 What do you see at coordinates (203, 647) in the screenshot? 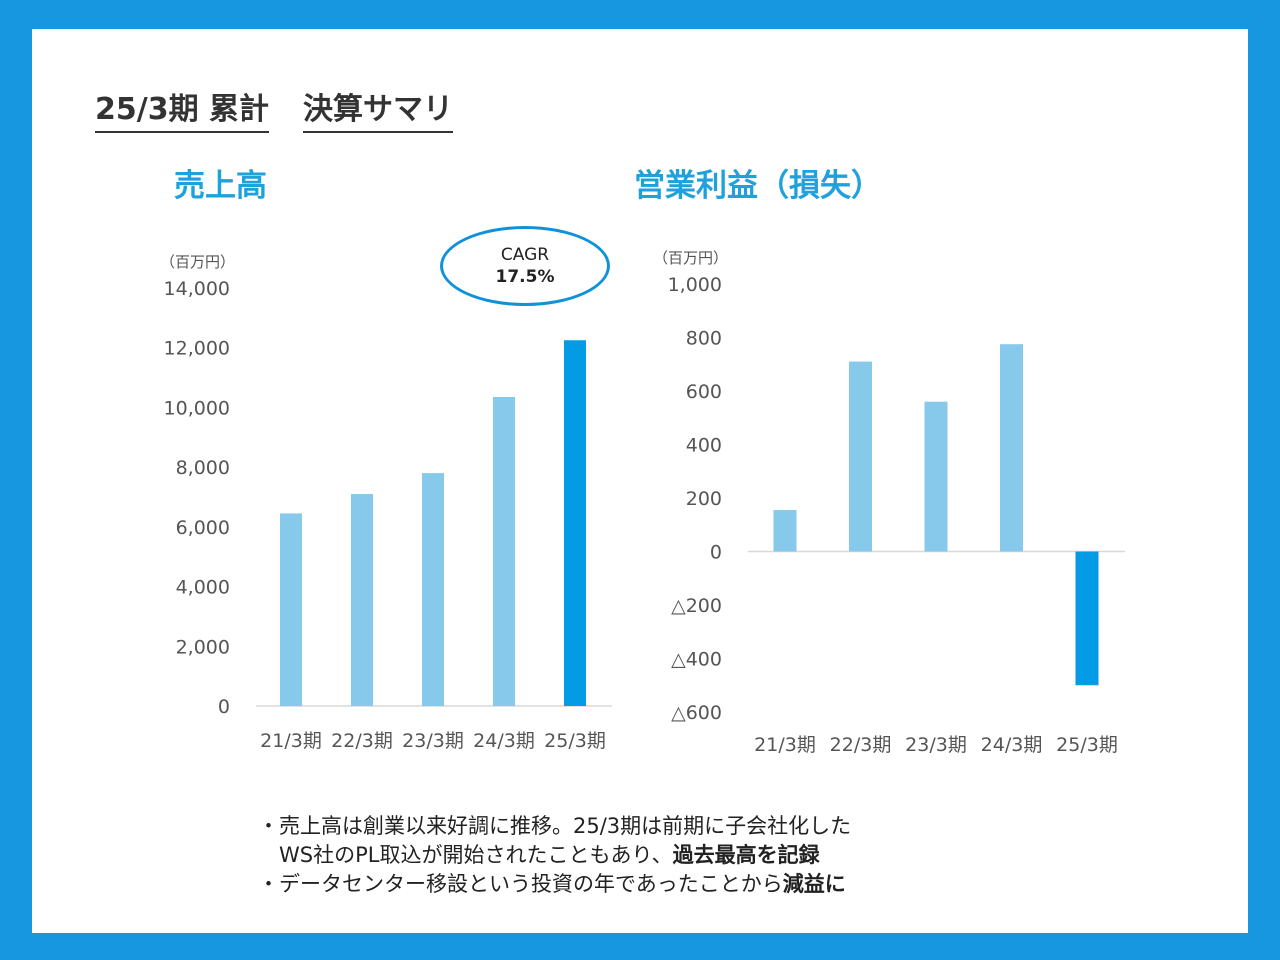
I see `y-tick-label: 2,000` at bounding box center [203, 647].